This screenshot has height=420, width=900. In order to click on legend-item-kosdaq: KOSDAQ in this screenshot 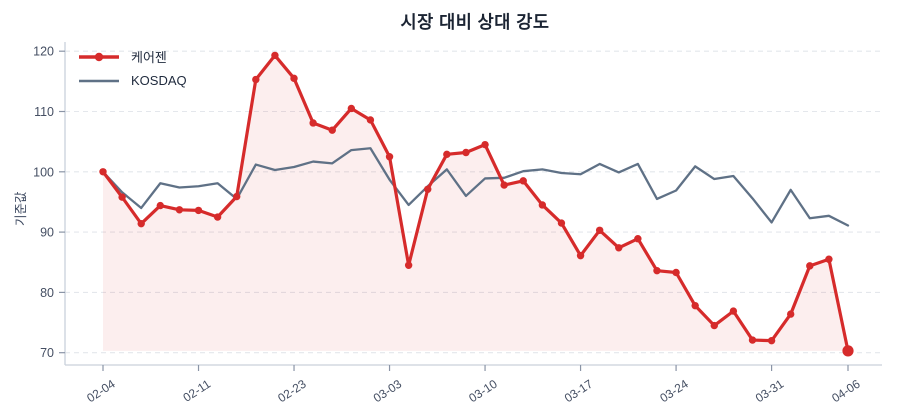, I will do `click(132, 80)`.